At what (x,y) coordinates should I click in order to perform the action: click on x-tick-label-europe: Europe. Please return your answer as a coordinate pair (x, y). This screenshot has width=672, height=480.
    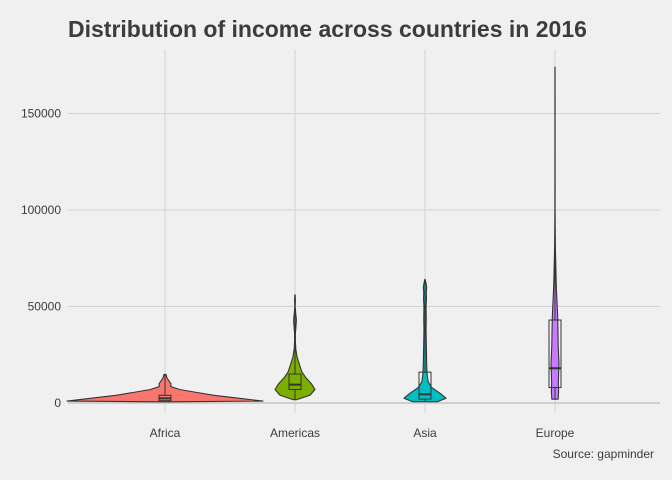
    Looking at the image, I should click on (555, 433).